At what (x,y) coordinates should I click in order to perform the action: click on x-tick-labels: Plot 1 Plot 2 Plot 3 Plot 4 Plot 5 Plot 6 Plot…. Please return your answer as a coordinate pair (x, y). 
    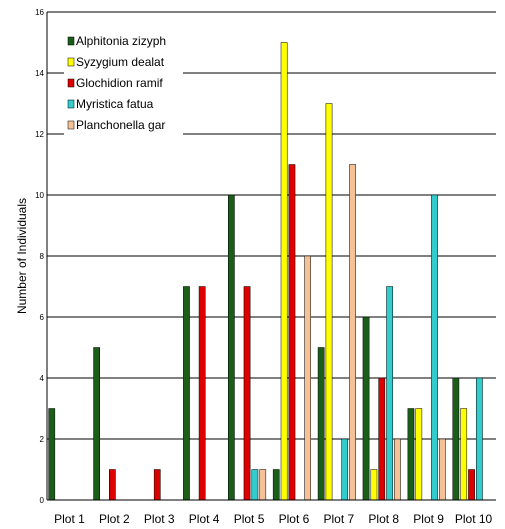
    Looking at the image, I should click on (273, 519).